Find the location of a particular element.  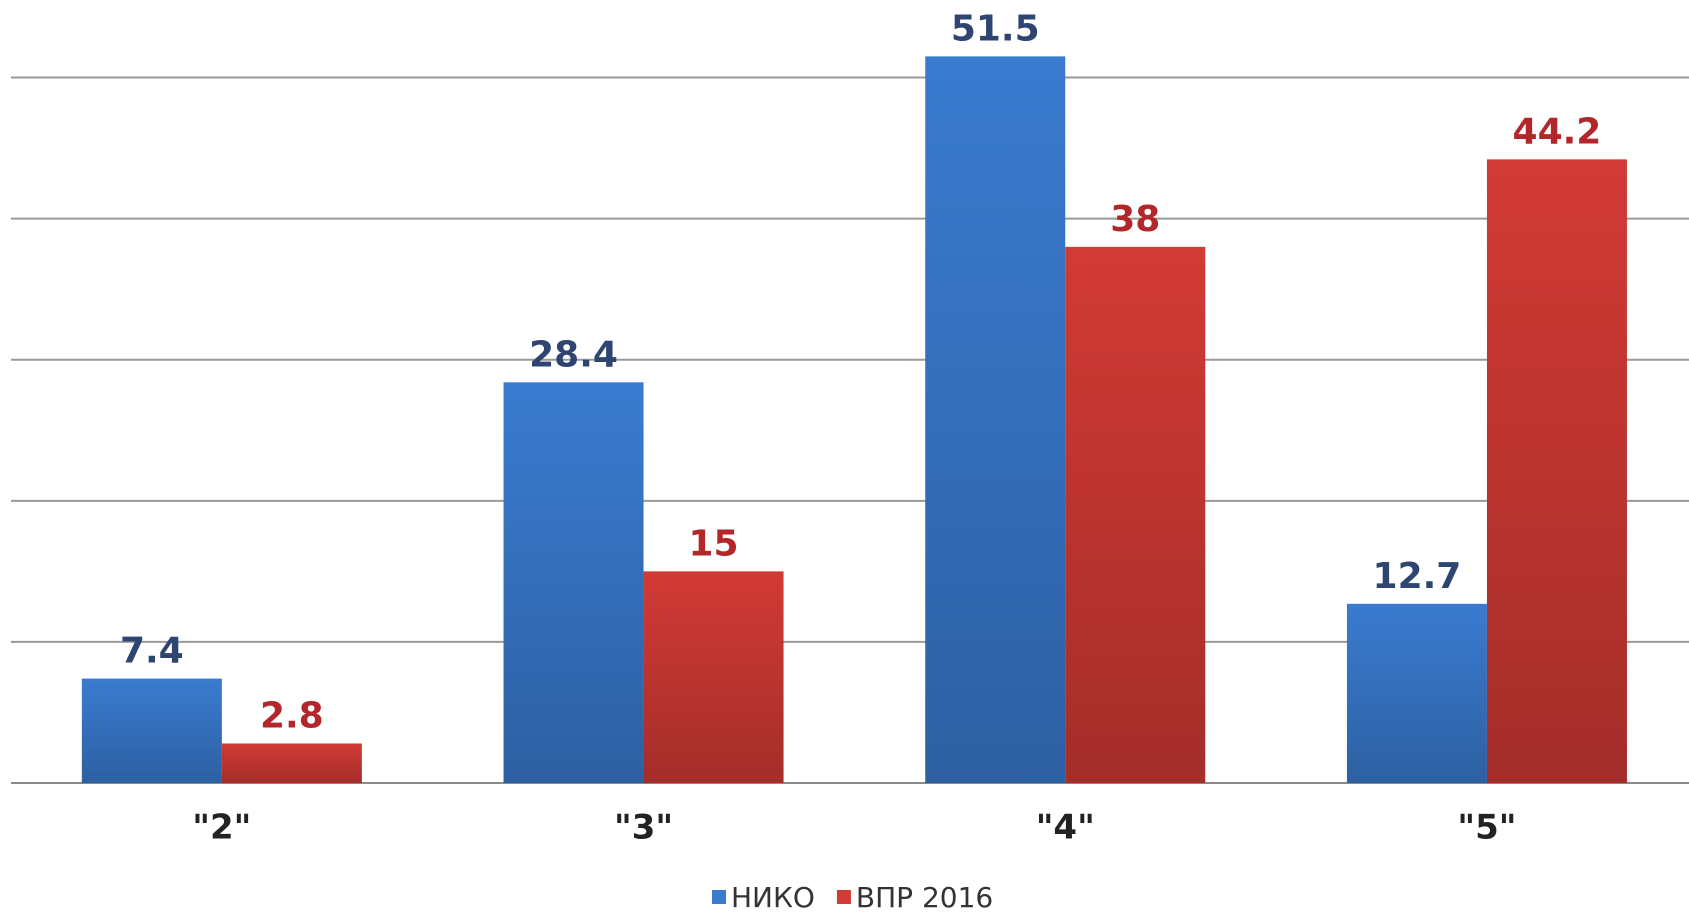

data-label: 38 is located at coordinates (1135, 219).